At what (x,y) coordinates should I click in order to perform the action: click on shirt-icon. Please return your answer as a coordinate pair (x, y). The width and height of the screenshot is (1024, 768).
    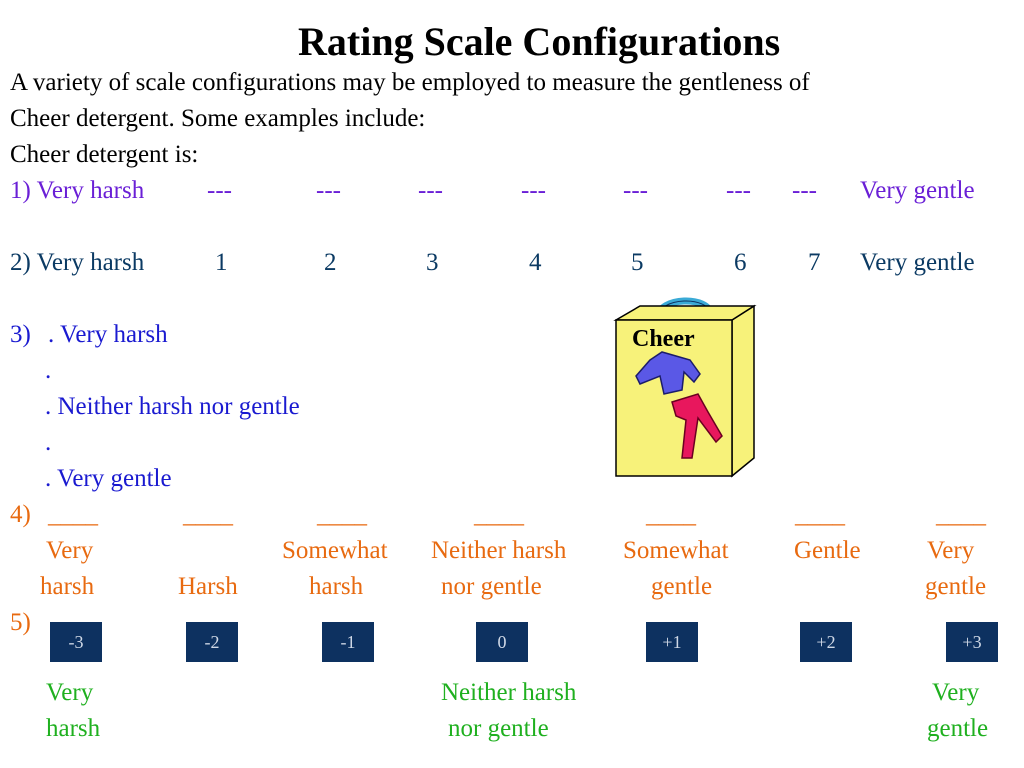
    Looking at the image, I should click on (668, 373).